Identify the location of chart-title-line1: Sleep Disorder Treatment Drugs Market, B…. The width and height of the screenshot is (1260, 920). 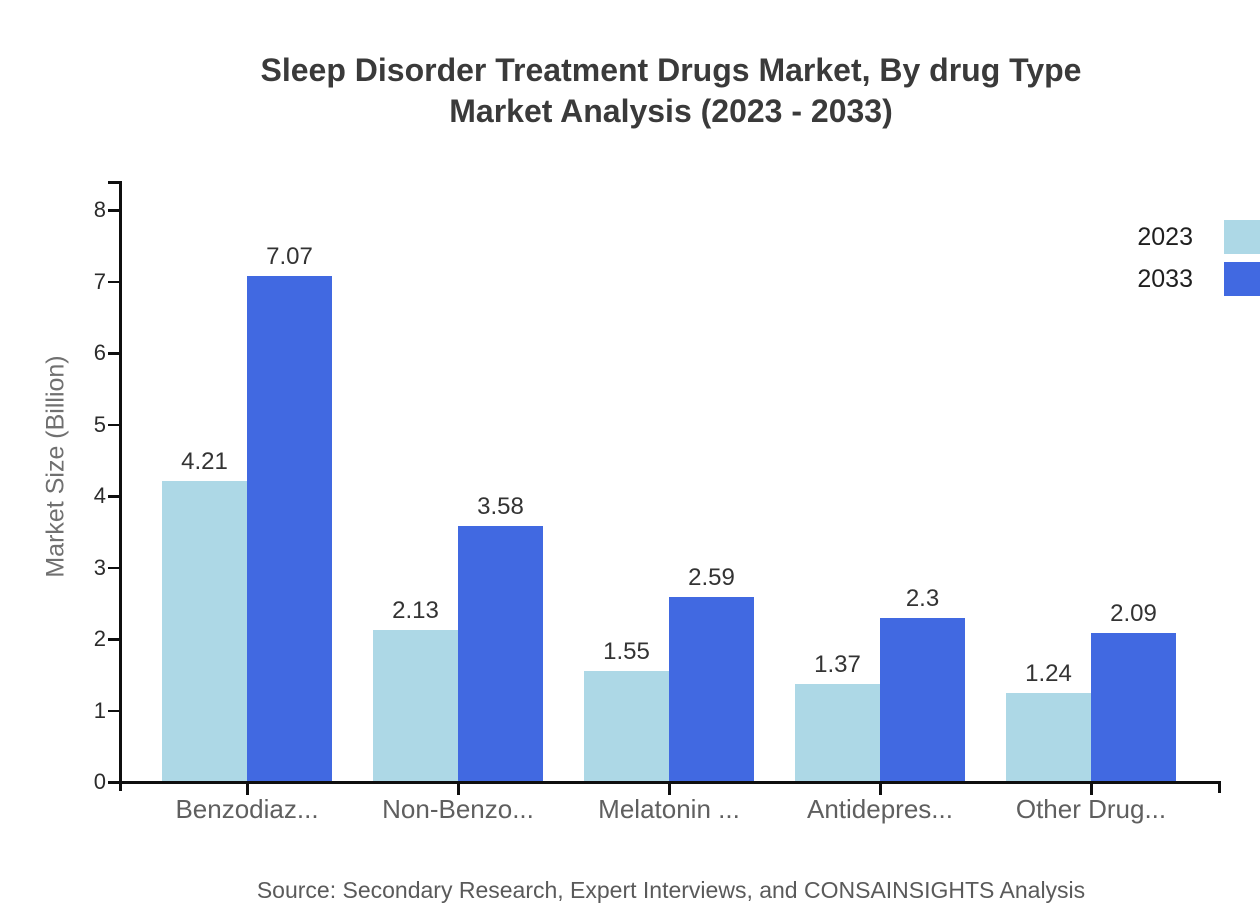
(671, 70).